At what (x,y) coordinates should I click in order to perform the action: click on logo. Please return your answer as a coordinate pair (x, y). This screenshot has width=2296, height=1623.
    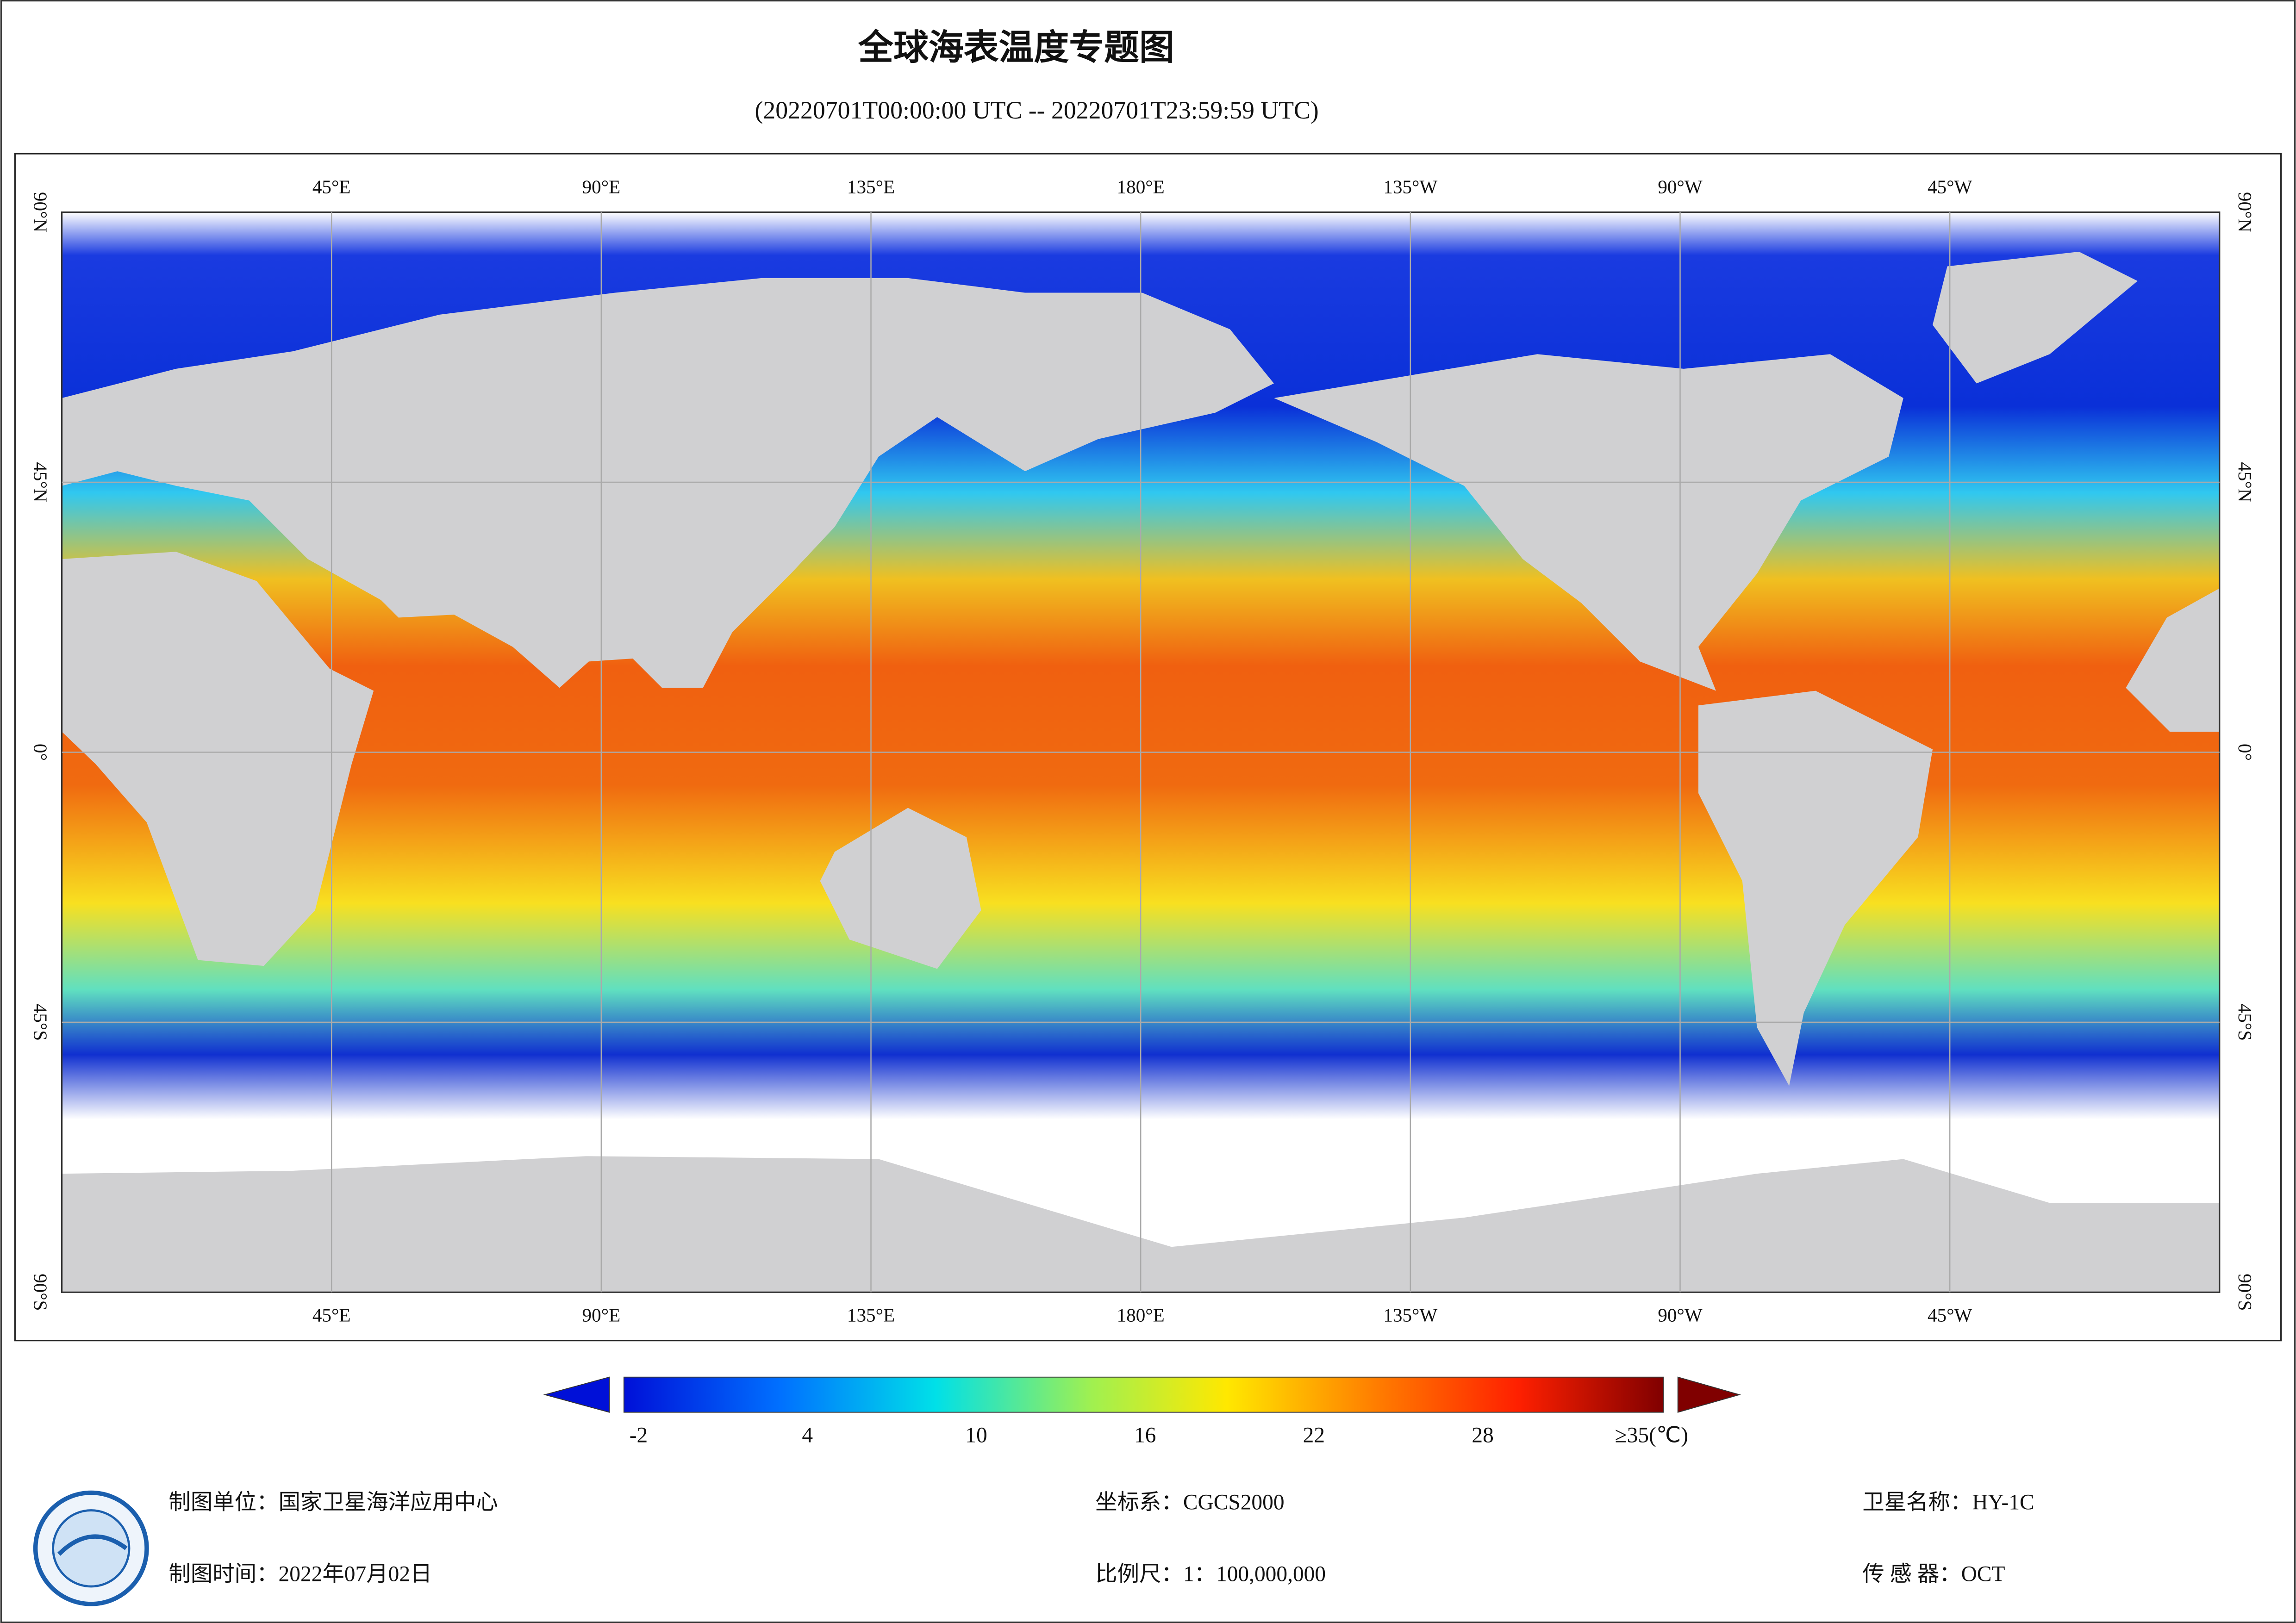
    Looking at the image, I should click on (91, 1548).